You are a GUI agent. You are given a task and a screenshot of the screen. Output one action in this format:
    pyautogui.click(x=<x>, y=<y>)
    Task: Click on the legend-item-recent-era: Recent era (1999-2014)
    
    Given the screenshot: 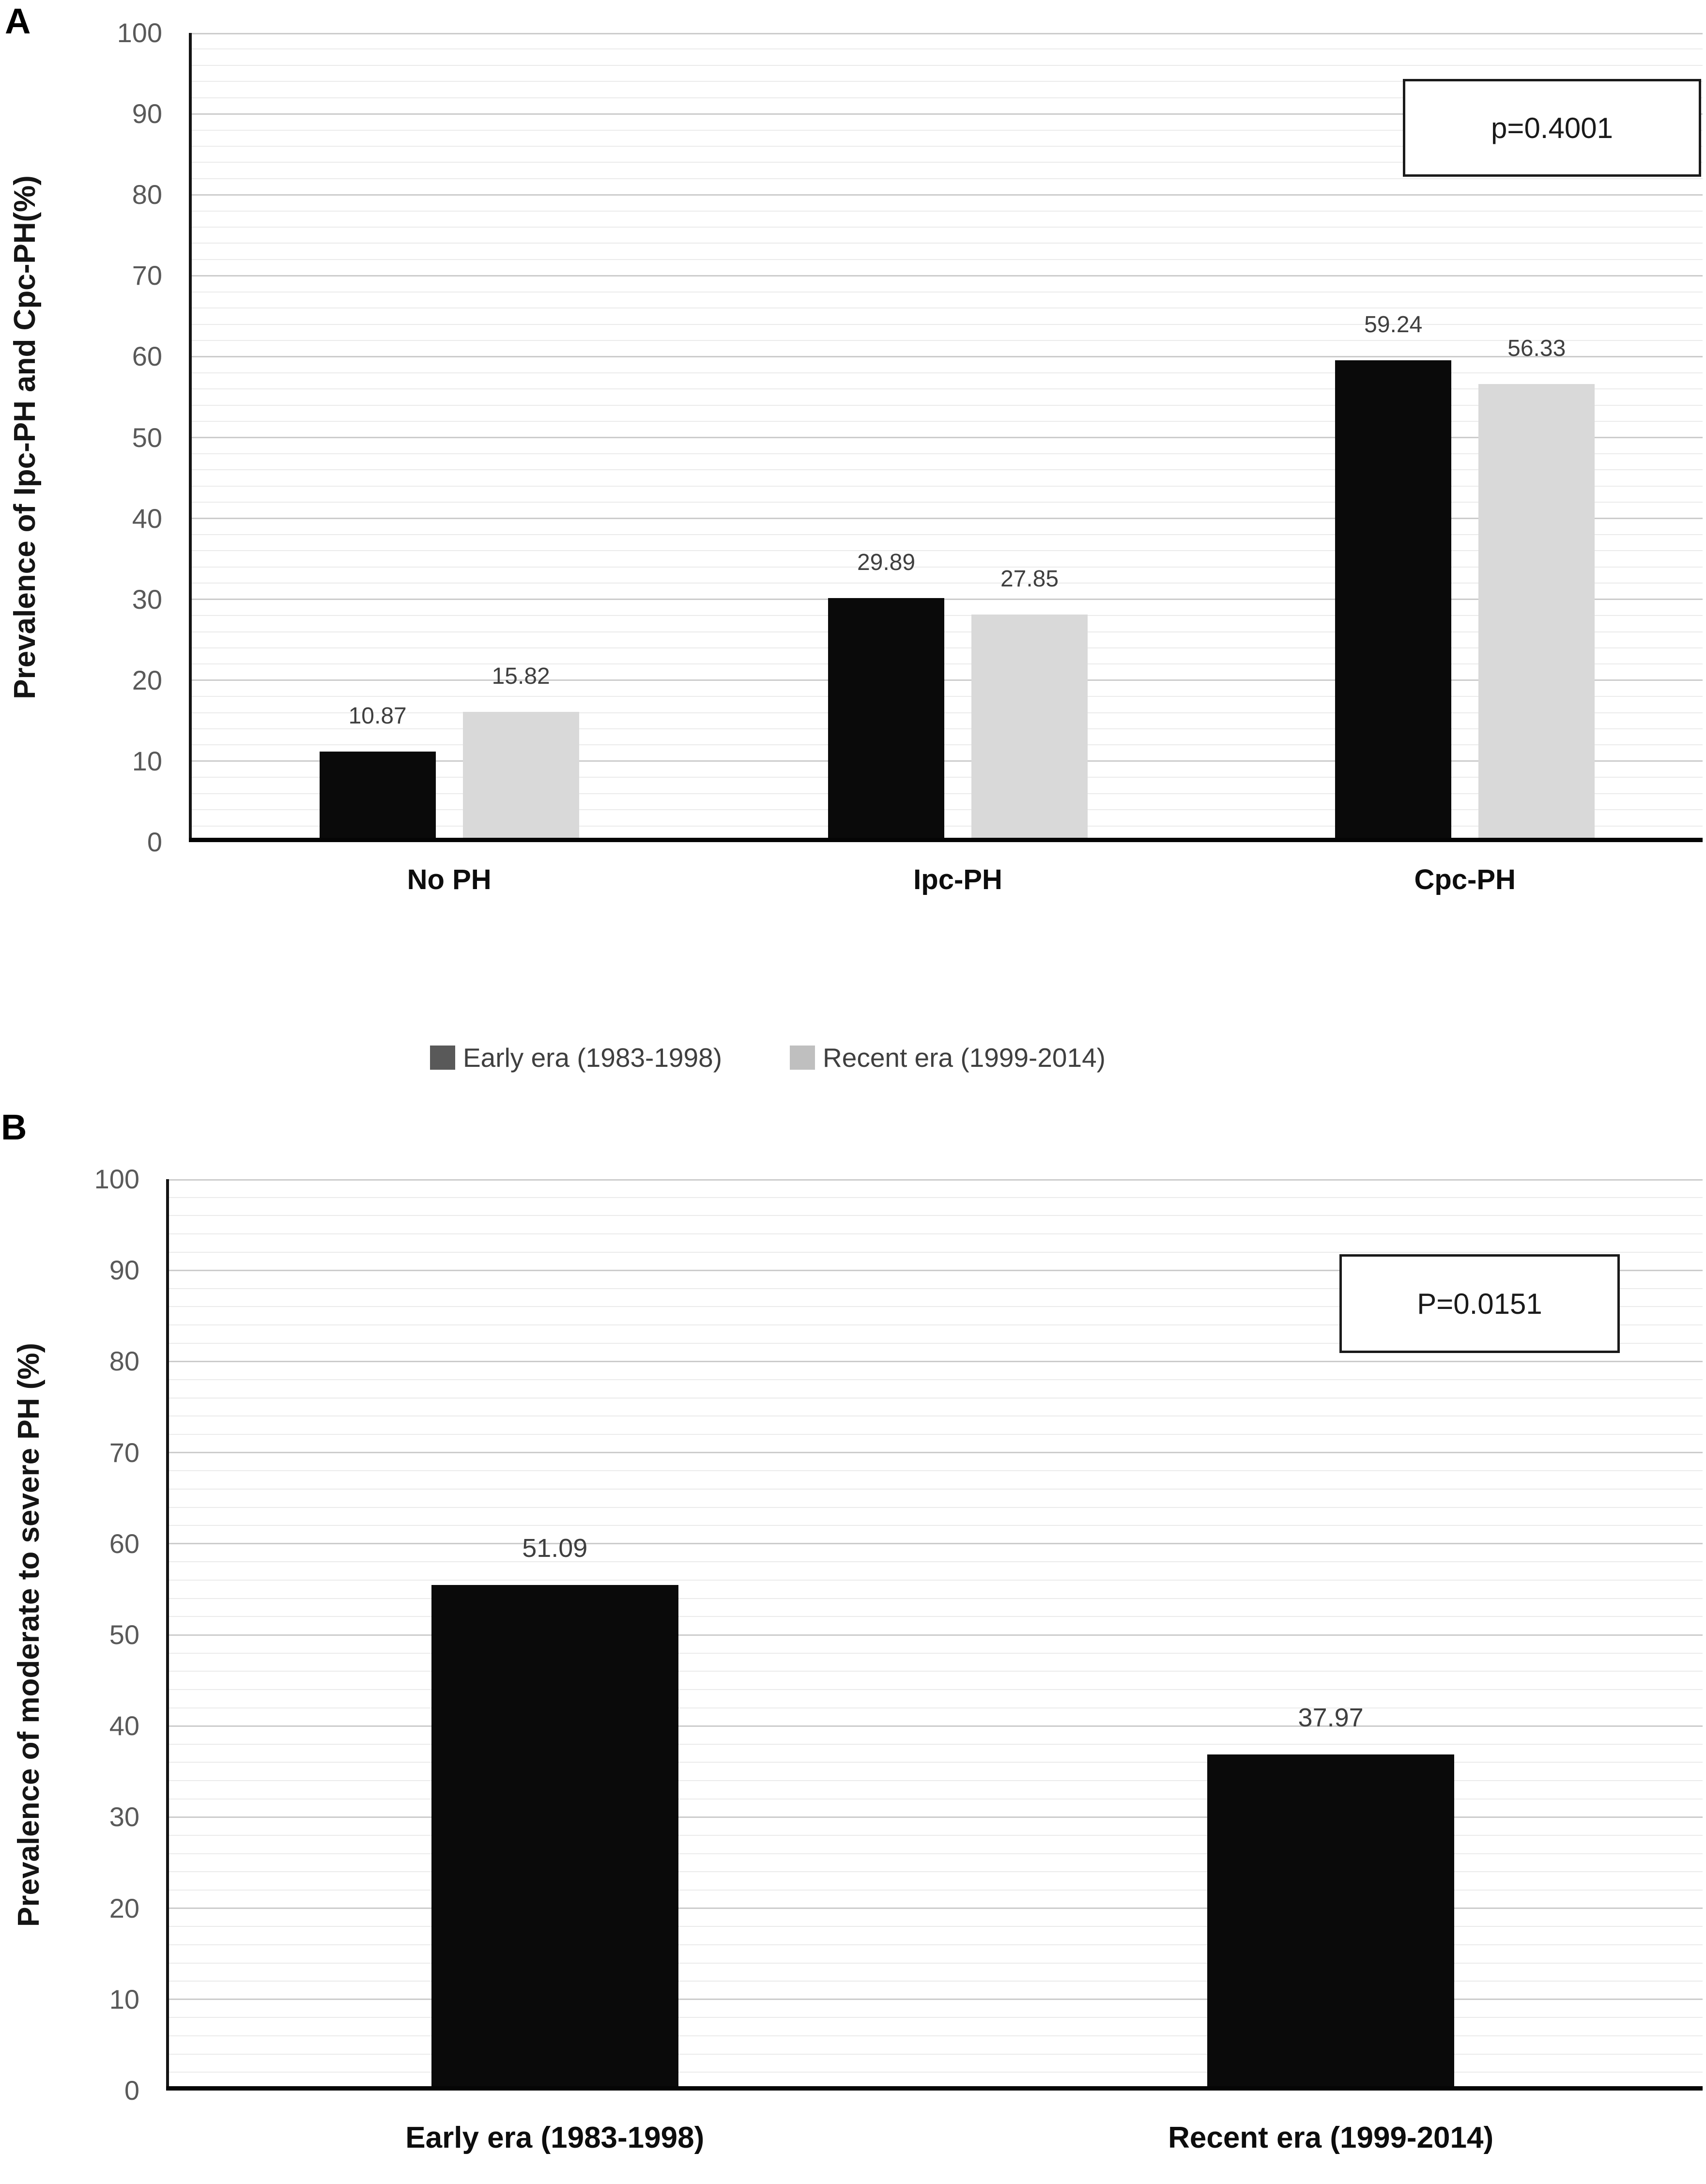 What is the action you would take?
    pyautogui.click(x=948, y=1058)
    